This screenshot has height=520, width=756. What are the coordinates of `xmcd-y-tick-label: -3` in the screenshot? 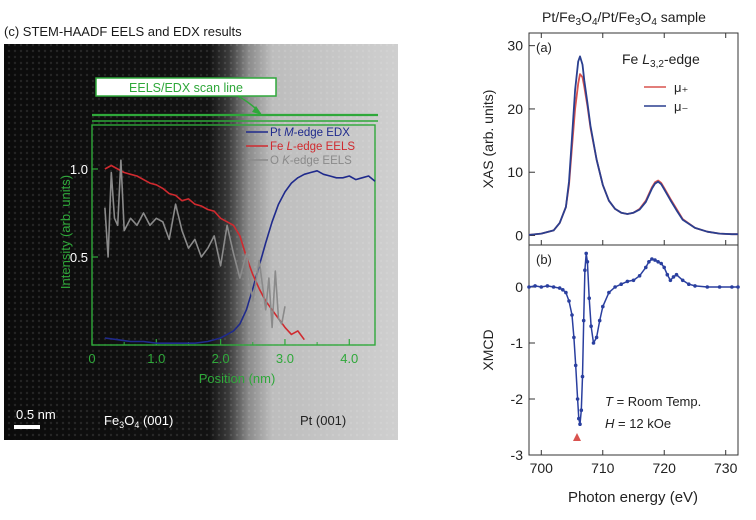 It's located at (517, 455).